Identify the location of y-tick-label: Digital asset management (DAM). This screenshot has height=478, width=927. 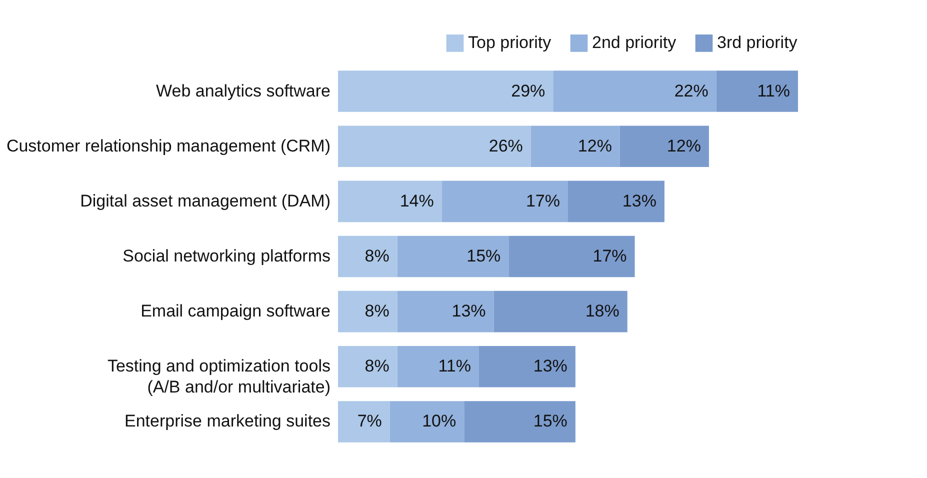
(205, 200).